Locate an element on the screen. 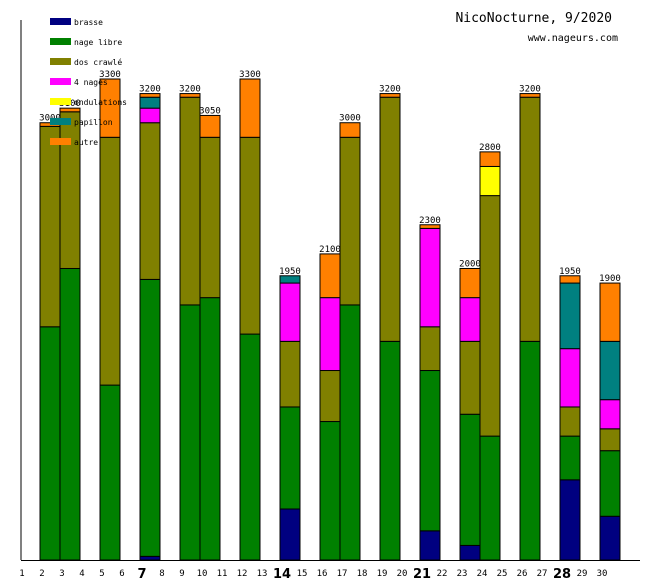  legend-label-6: autre is located at coordinates (86, 142).